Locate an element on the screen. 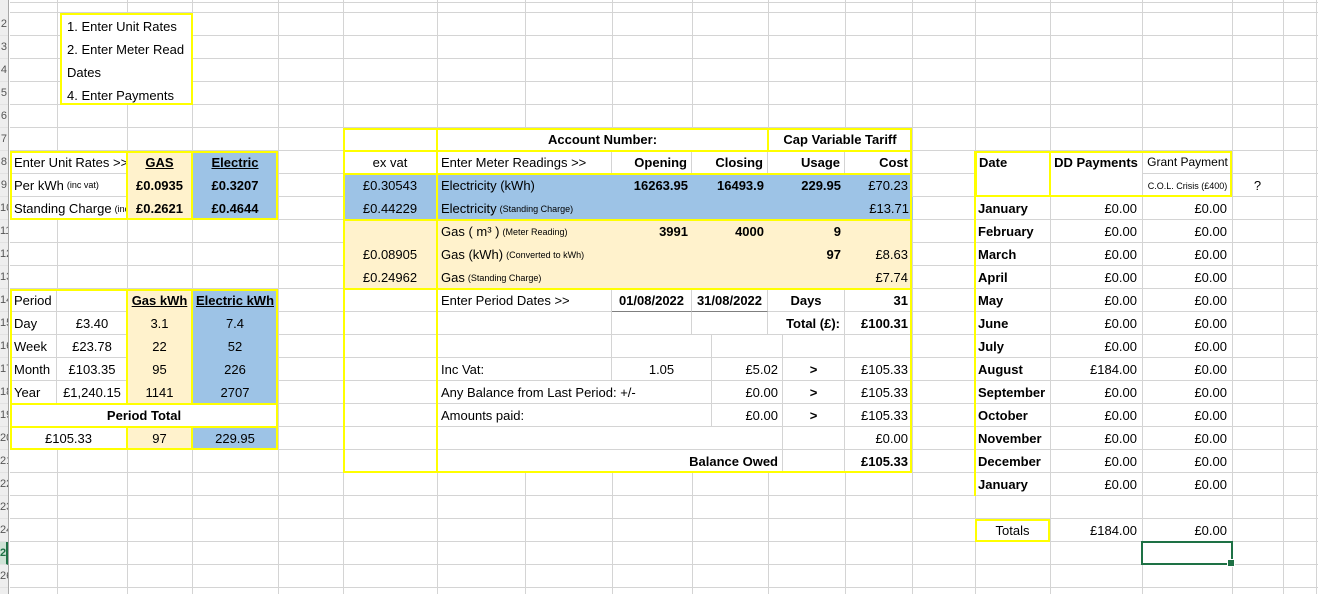 The height and width of the screenshot is (594, 1318). amounts-paid-label: Amounts paid: is located at coordinates (574, 415).